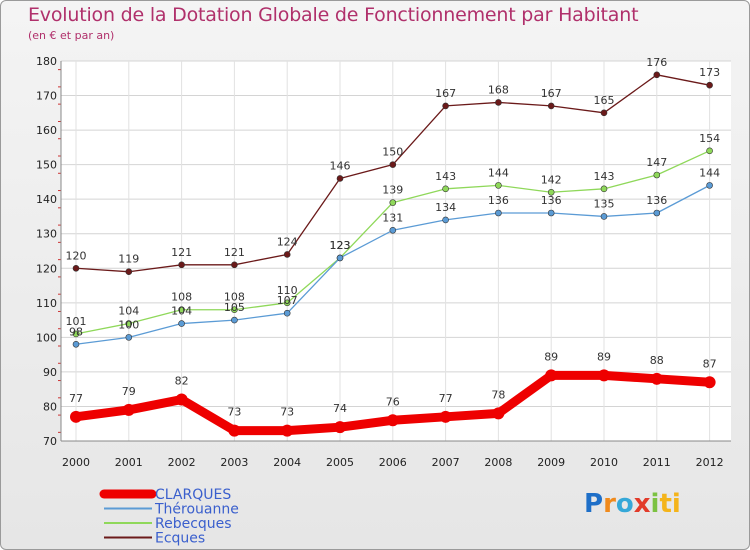 The height and width of the screenshot is (550, 750). Describe the element at coordinates (656, 62) in the screenshot. I see `data-label-ecques: 176` at that location.